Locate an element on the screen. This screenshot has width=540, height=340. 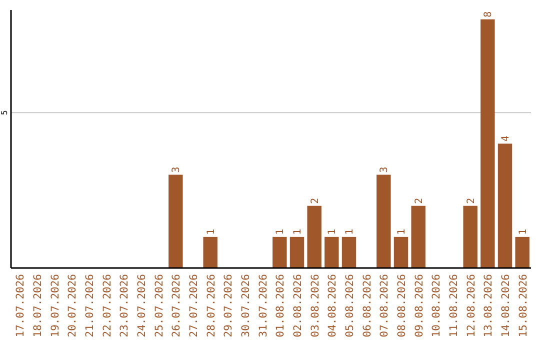
x-tick-label: 21.07.2026 is located at coordinates (90, 306).